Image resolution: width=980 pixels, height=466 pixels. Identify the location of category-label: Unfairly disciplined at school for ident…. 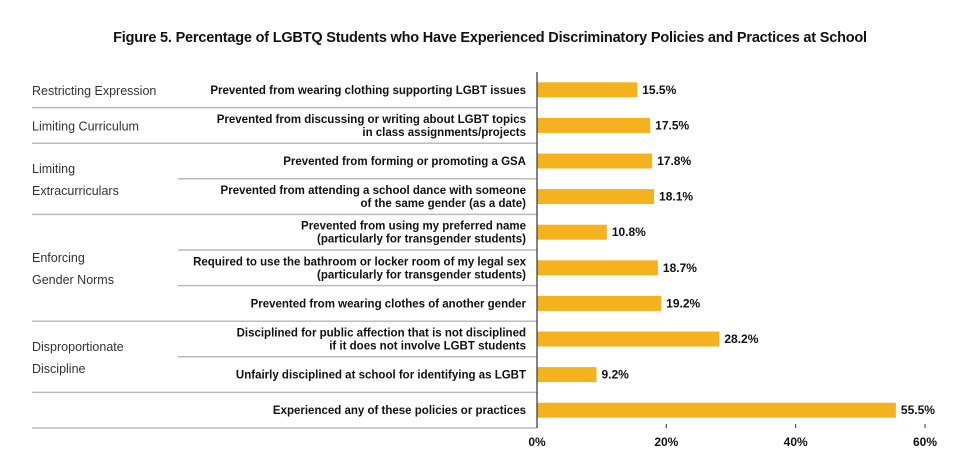
(381, 376).